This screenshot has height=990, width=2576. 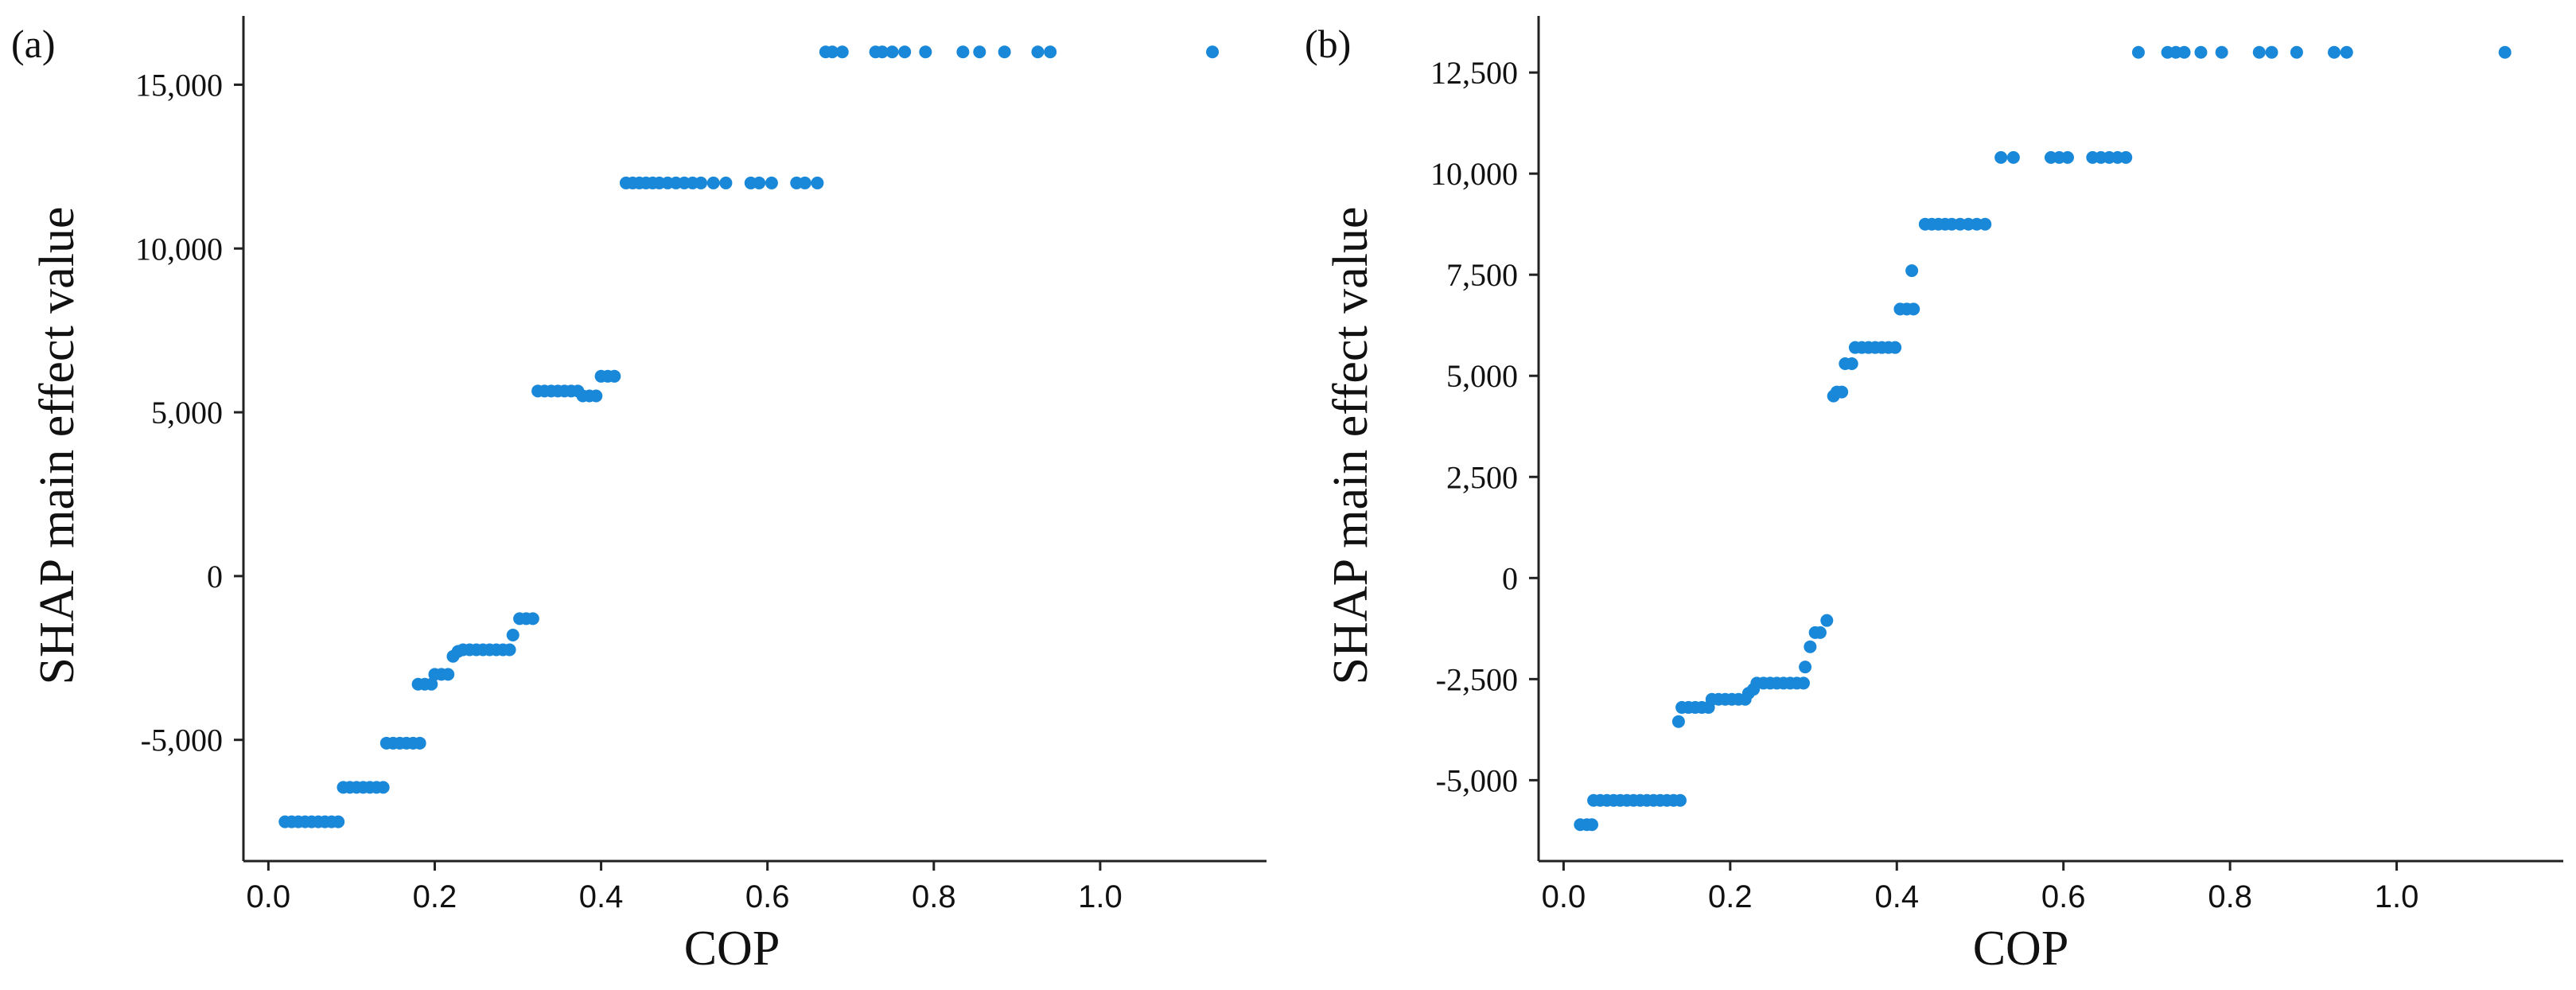 I want to click on y-ticks: -5,000 0 5,000 10,000 15,000, so click(x=189, y=413).